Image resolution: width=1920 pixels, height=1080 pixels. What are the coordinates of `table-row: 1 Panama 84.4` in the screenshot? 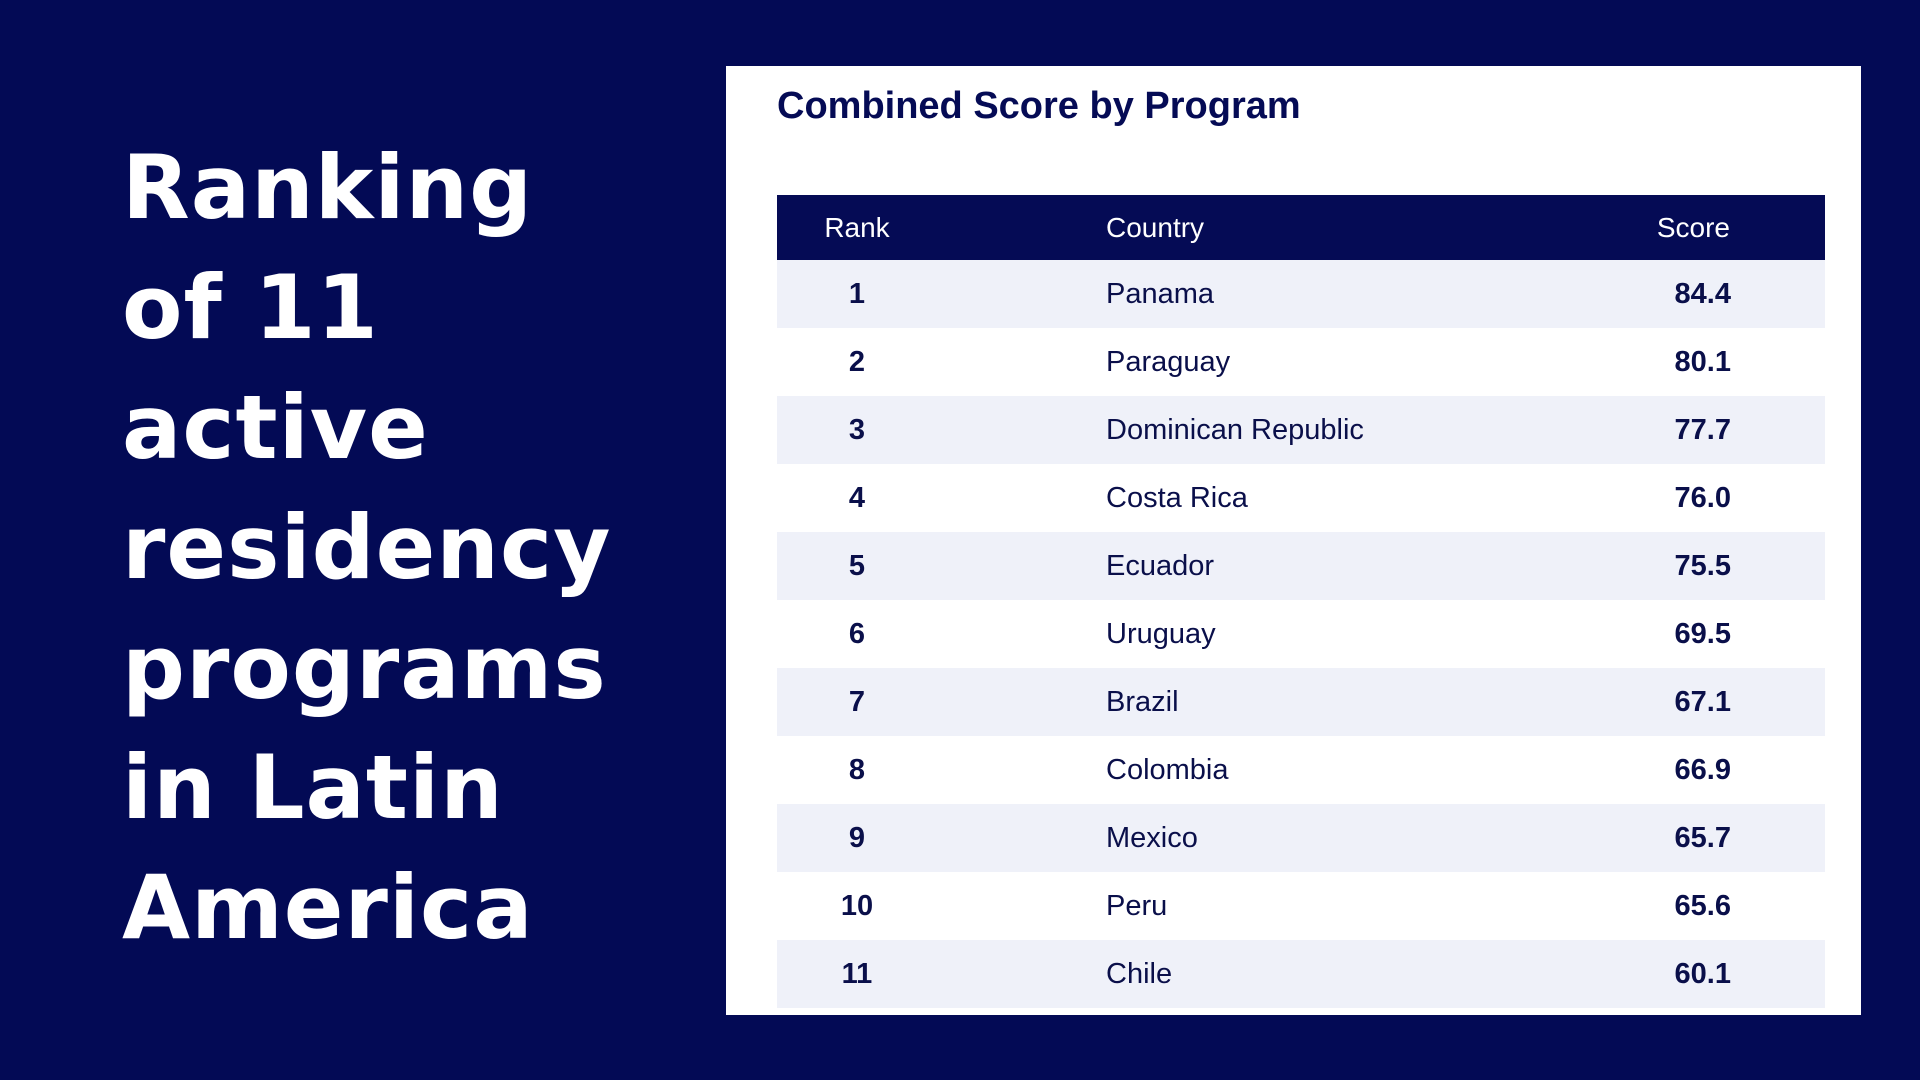 It's located at (1301, 294).